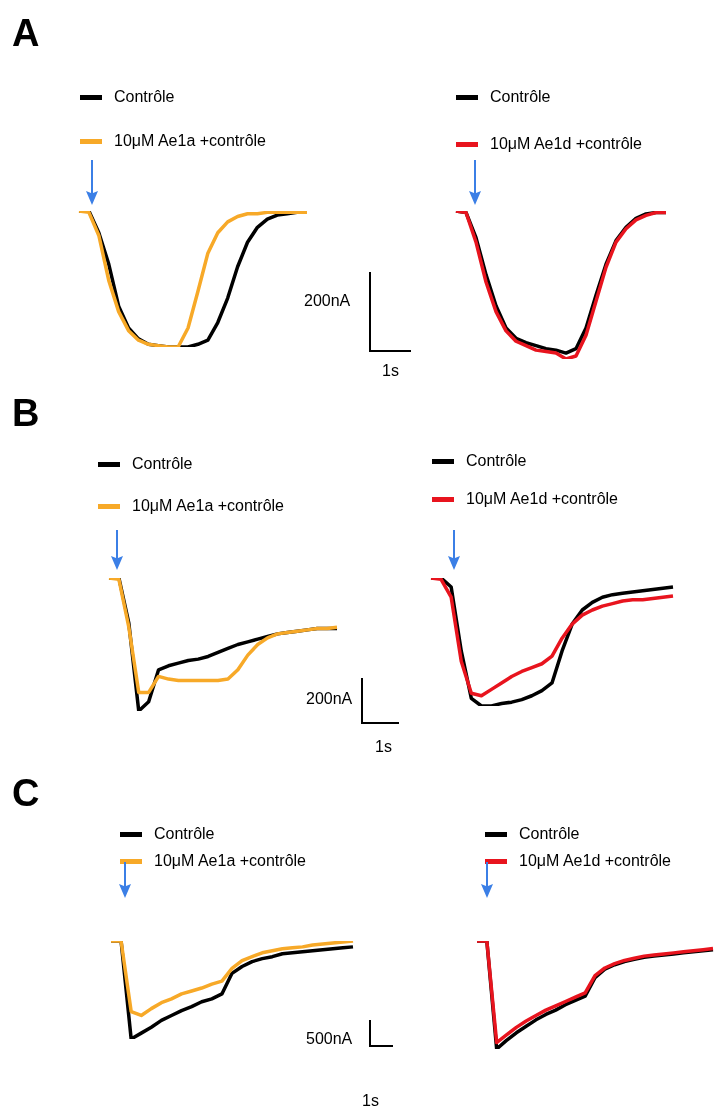 The image size is (723, 1120). I want to click on annotation: 500nA, so click(329, 1039).